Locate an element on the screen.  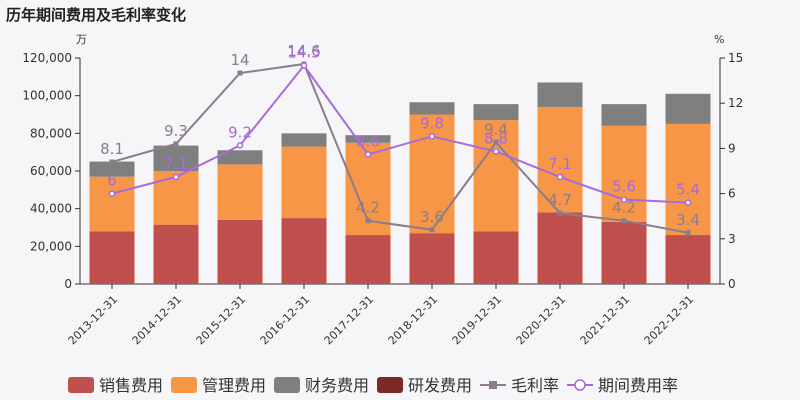
x-tick-label: 2021-12-31 is located at coordinates (605, 320).